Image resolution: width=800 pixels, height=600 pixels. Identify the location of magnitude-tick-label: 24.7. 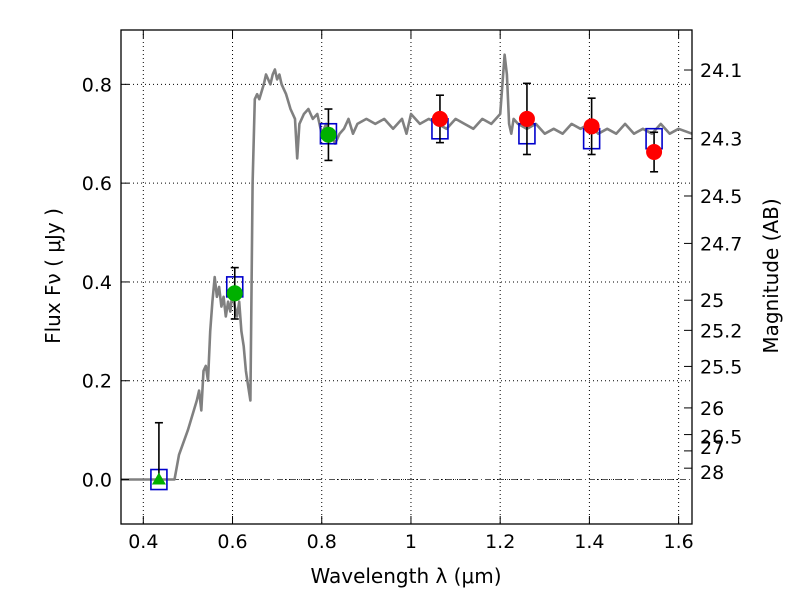
(721, 244).